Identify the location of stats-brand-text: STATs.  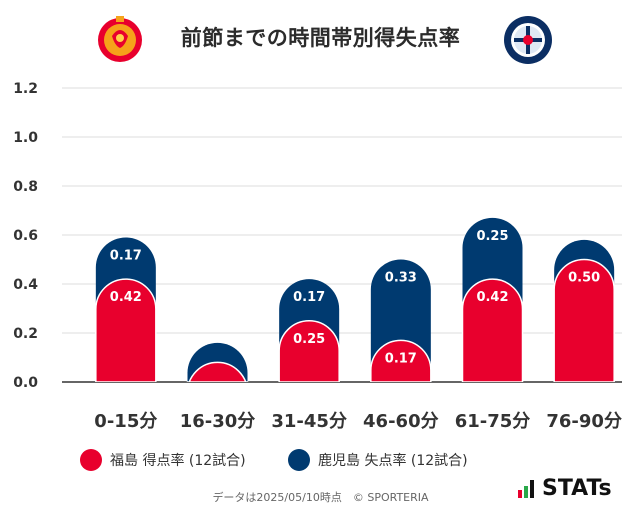
(577, 488).